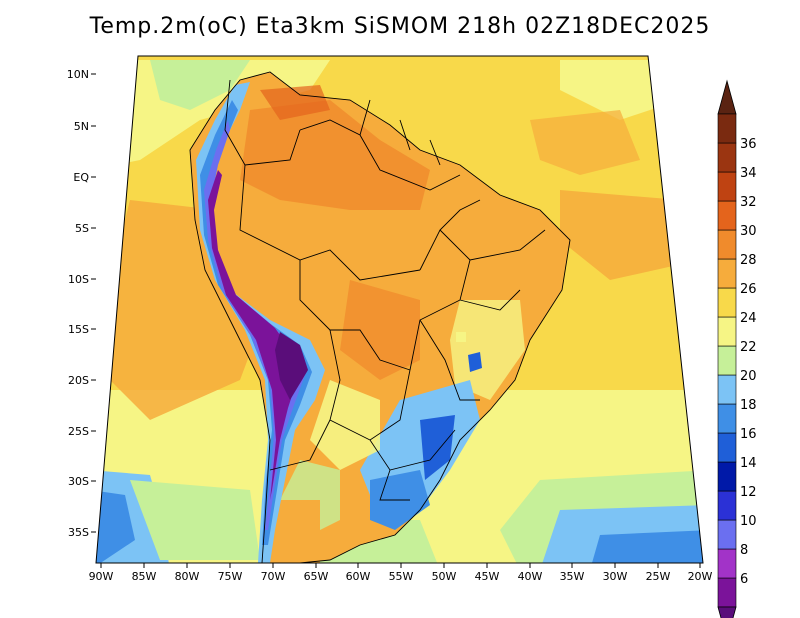  What do you see at coordinates (658, 576) in the screenshot?
I see `lon-label-25w: 25W` at bounding box center [658, 576].